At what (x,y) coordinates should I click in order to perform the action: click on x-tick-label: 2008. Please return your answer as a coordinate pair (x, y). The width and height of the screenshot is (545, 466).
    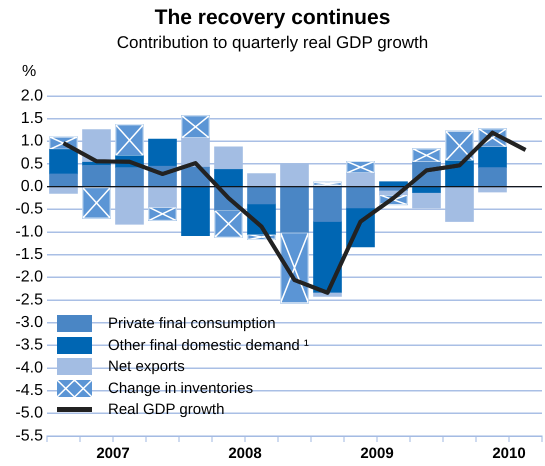
    Looking at the image, I should click on (245, 453).